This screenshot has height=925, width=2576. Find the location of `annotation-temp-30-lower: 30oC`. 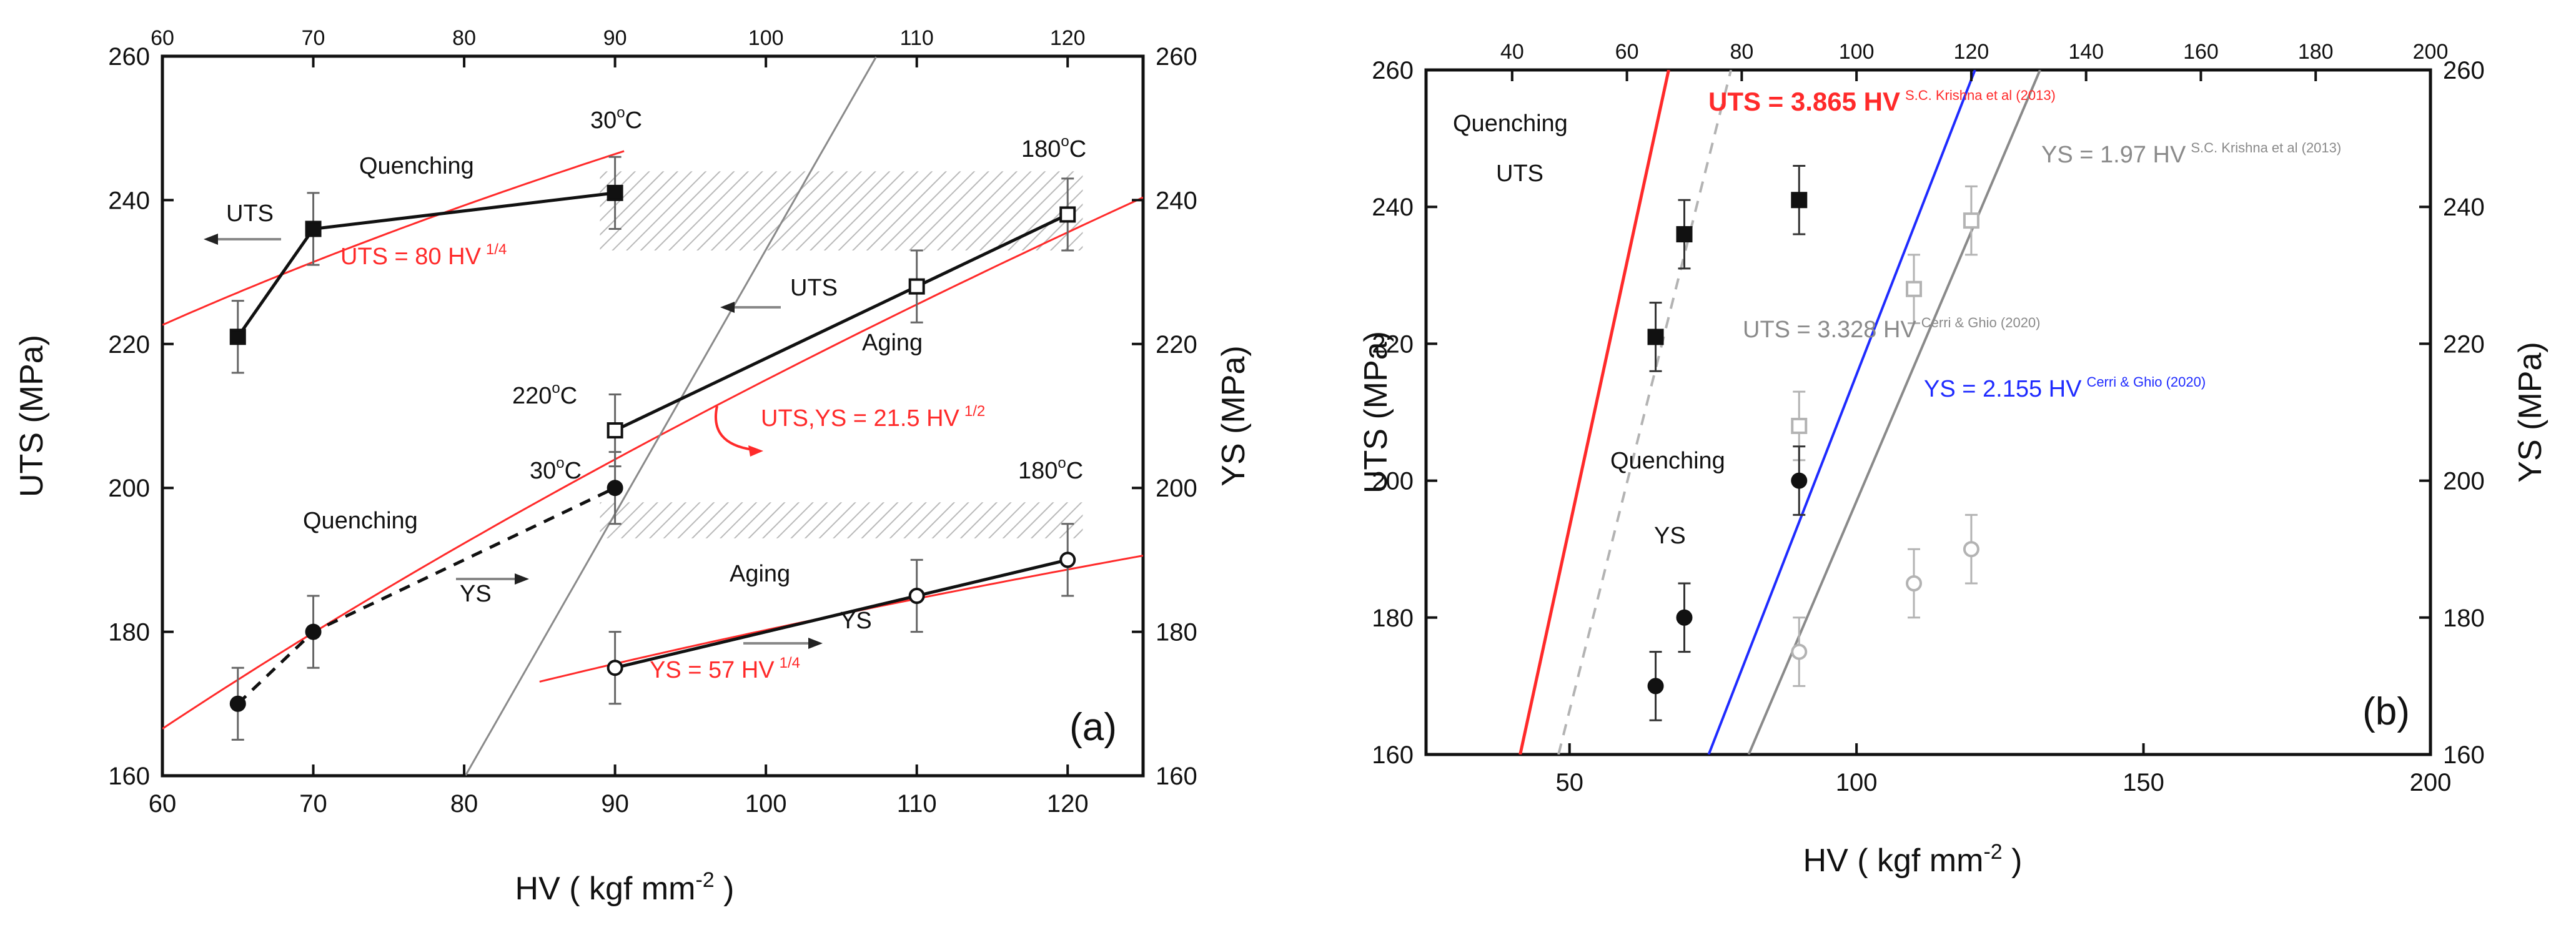

annotation-temp-30-lower: 30oC is located at coordinates (556, 470).